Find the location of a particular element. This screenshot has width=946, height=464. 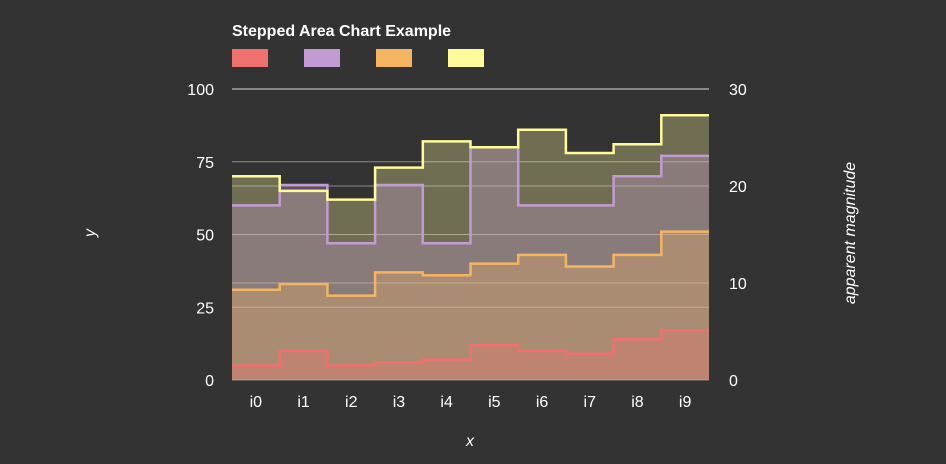

y-tick-label: 50 is located at coordinates (205, 236).